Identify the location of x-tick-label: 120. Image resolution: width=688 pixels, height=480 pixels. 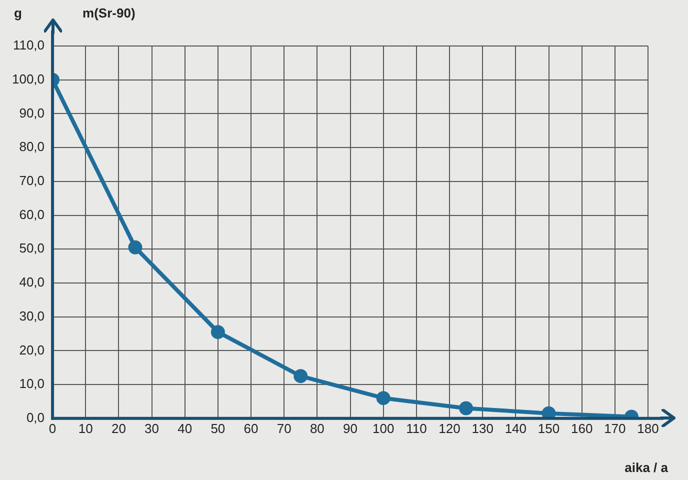
(449, 428).